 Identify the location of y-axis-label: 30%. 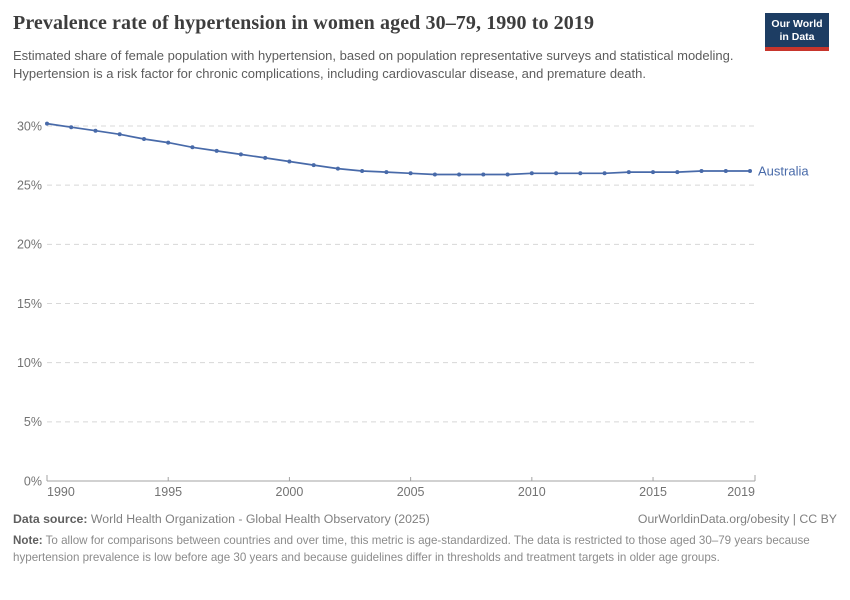
(29, 126).